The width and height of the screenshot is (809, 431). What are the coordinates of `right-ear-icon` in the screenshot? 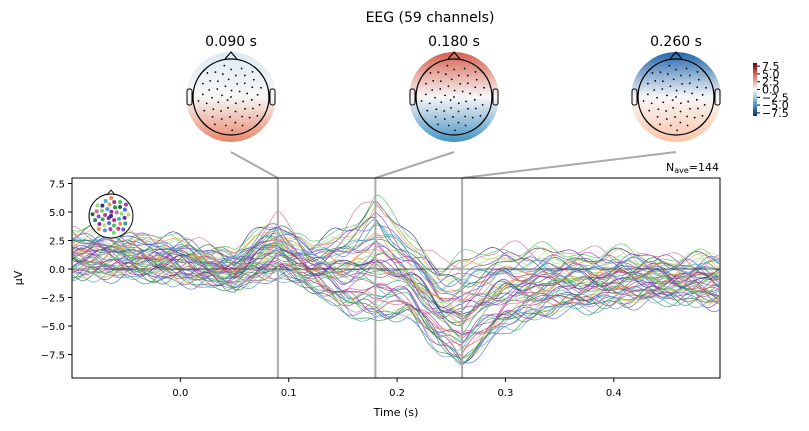 It's located at (495, 97).